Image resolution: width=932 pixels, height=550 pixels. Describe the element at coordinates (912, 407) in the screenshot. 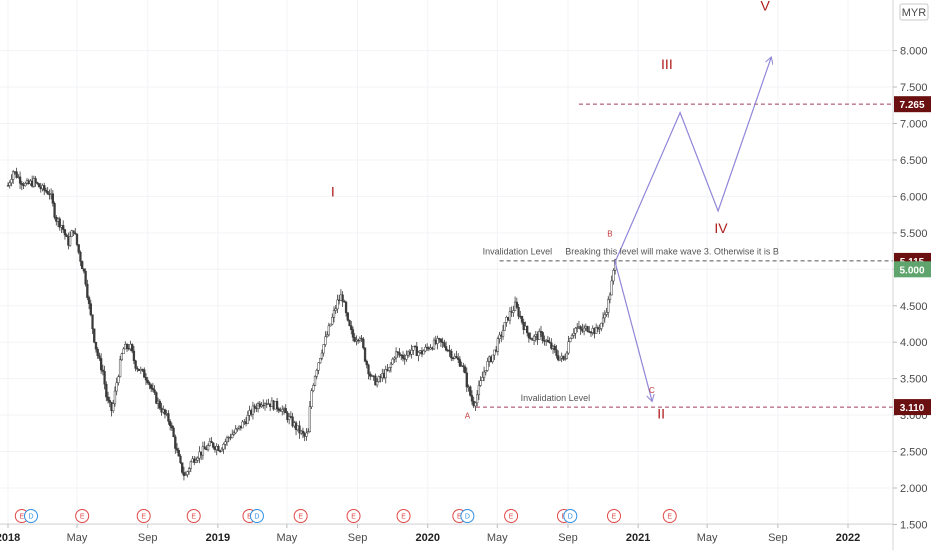

I see `level-price-tag: 3.110` at that location.